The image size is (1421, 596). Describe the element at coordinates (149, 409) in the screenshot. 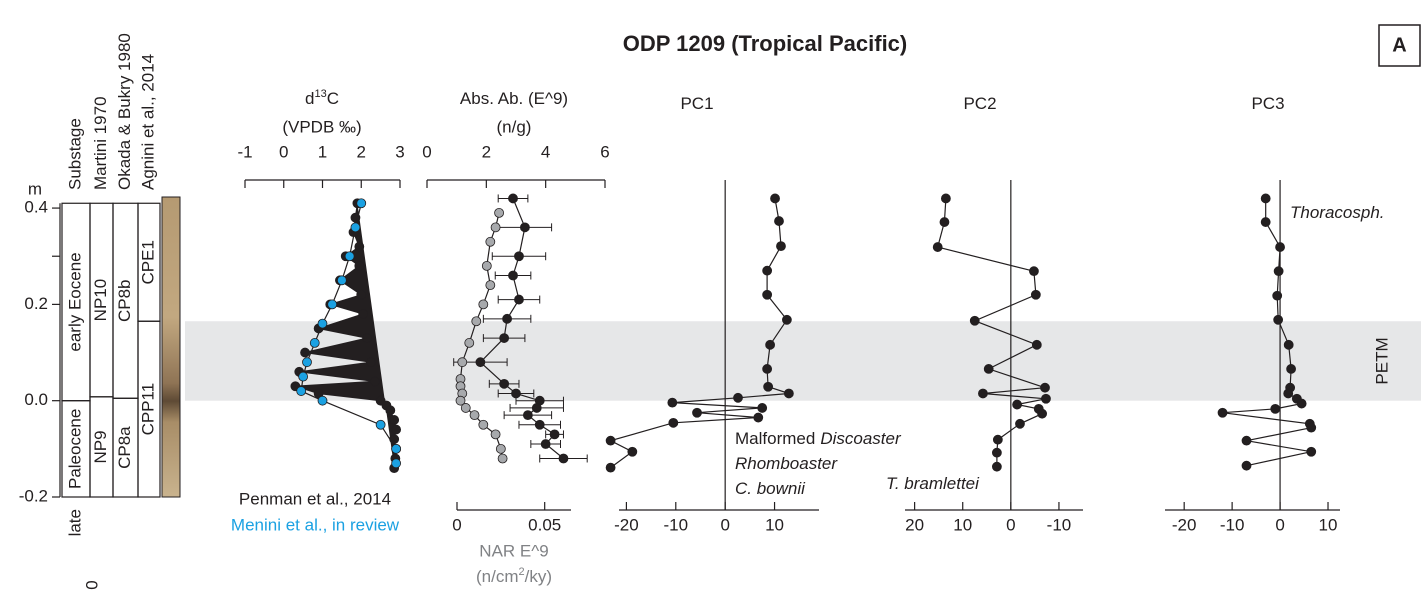

I see `strat-unit` at that location.